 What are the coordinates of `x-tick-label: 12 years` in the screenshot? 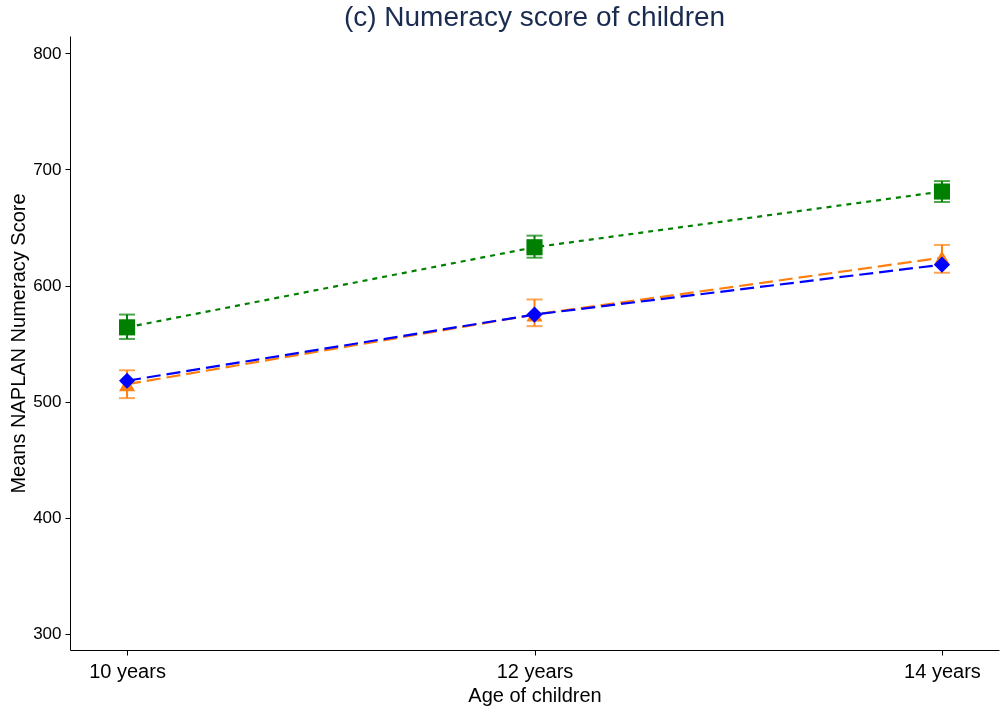 It's located at (535, 670).